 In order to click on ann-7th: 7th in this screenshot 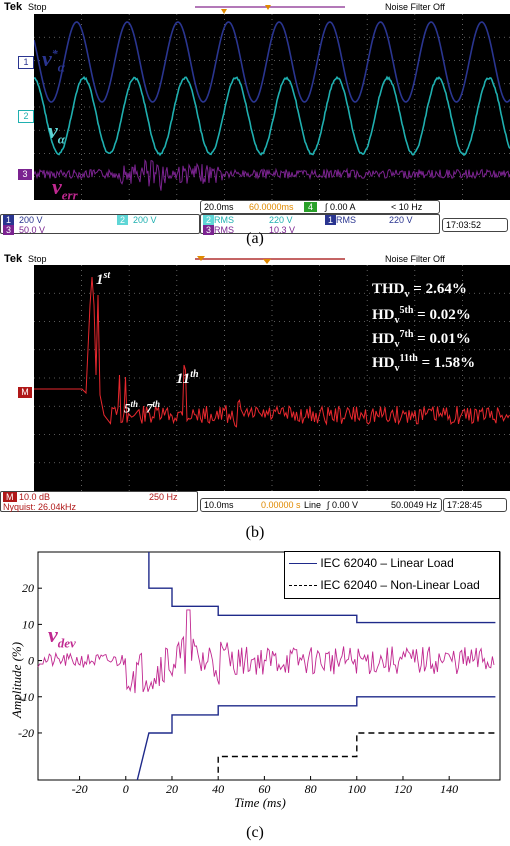, I will do `click(153, 407)`.